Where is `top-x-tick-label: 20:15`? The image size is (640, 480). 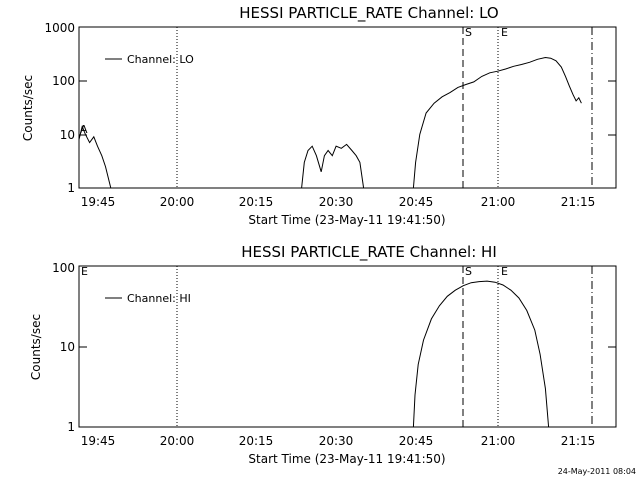 top-x-tick-label: 20:15 is located at coordinates (256, 202).